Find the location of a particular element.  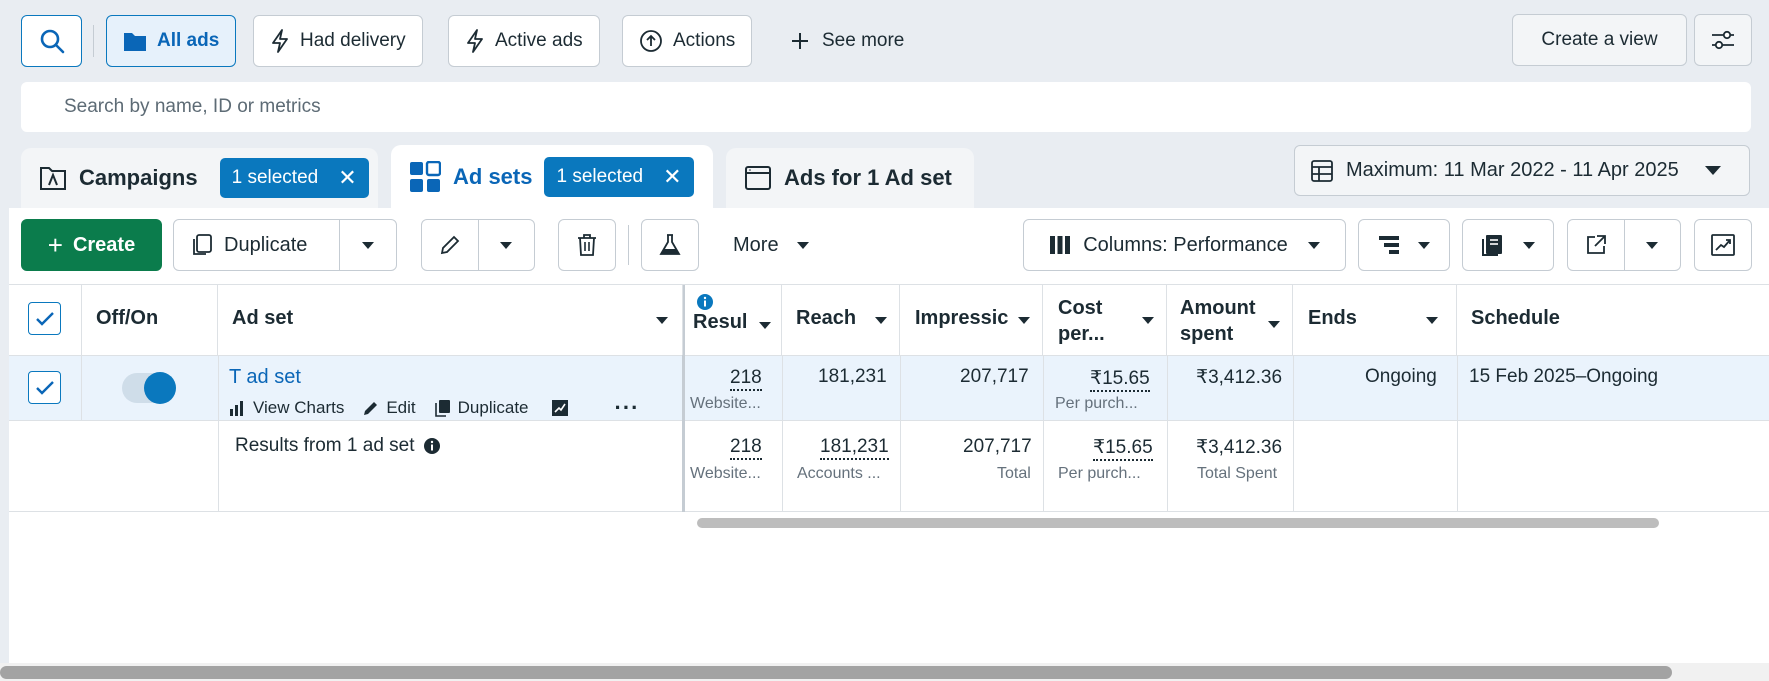

charts-button is located at coordinates (1723, 245).